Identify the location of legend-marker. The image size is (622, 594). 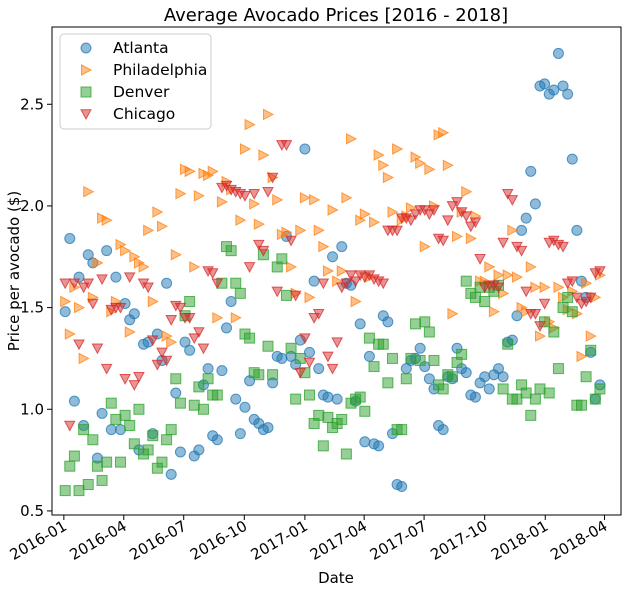
(86, 48).